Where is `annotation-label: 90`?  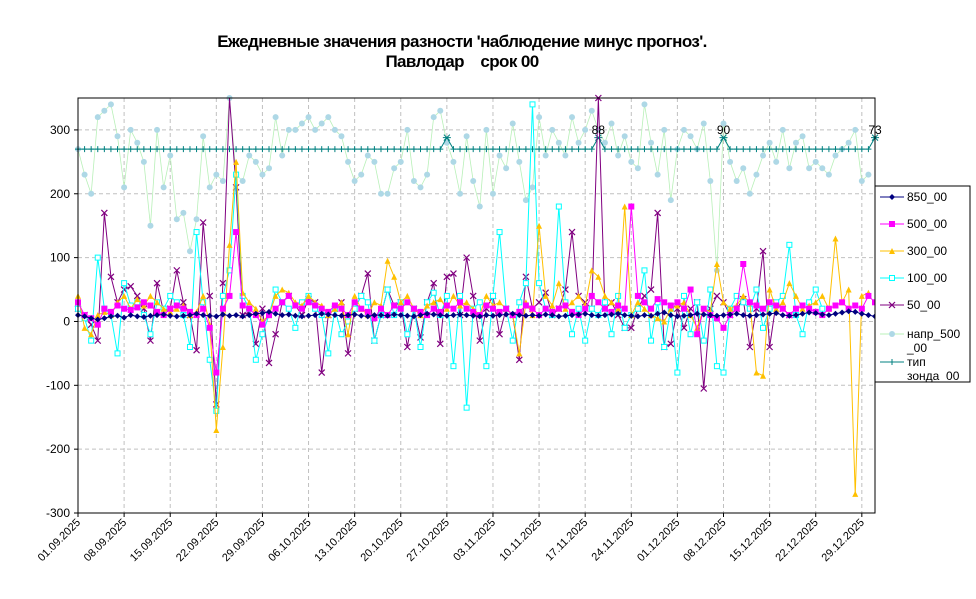 annotation-label: 90 is located at coordinates (724, 130).